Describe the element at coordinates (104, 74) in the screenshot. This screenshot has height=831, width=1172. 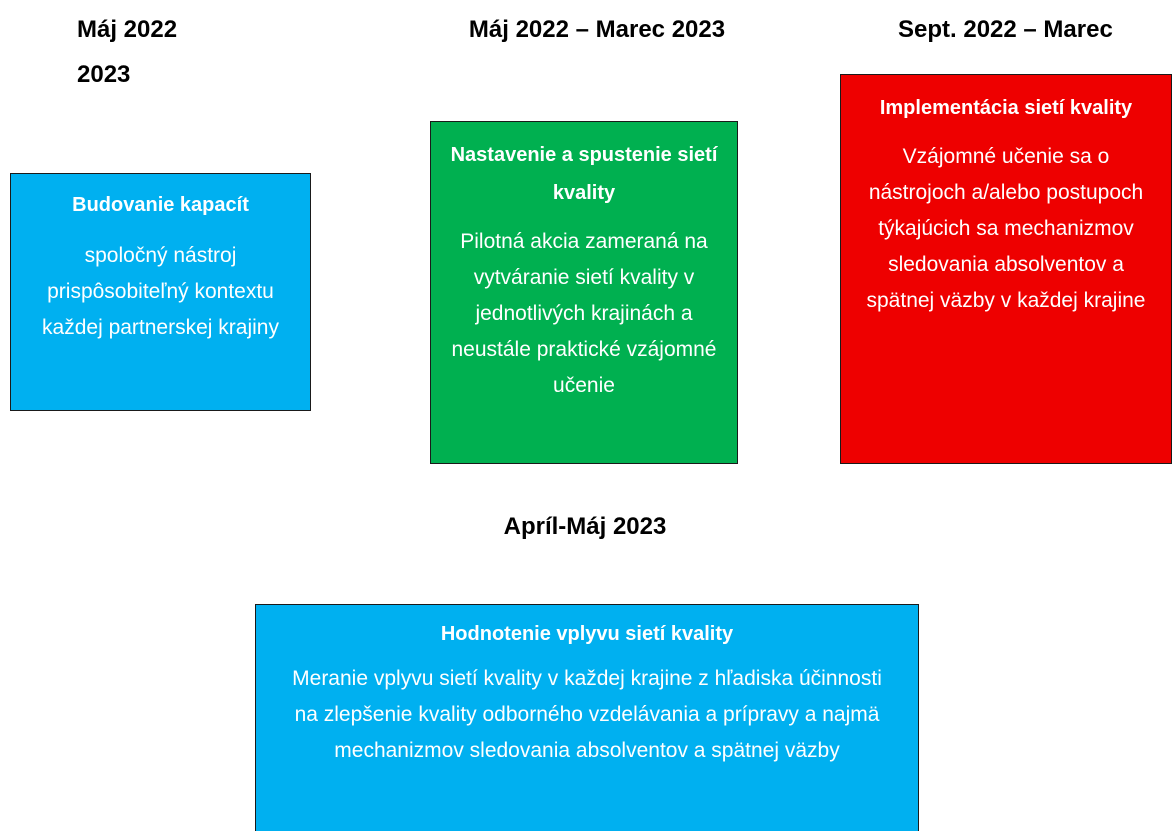
I see `phase-date: 2023` at that location.